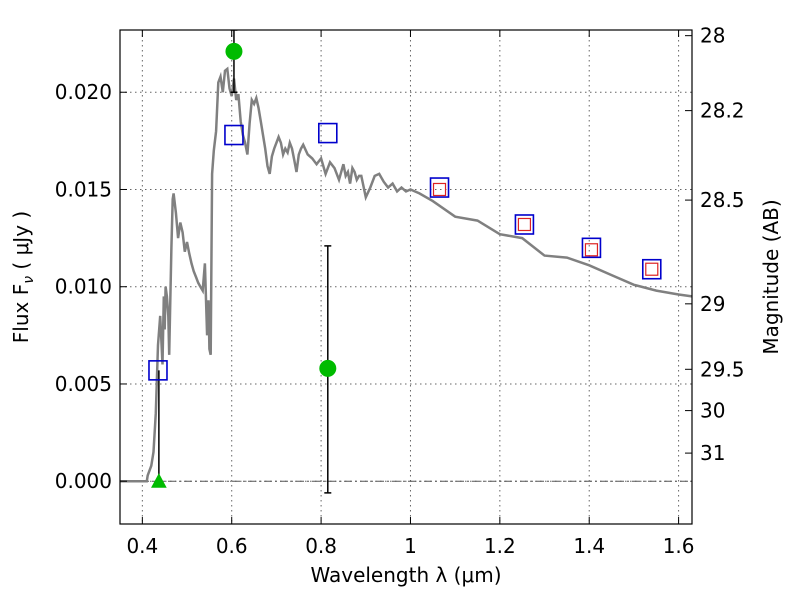 The image size is (800, 600). What do you see at coordinates (83, 189) in the screenshot?
I see `y-tick-label: 0.015` at bounding box center [83, 189].